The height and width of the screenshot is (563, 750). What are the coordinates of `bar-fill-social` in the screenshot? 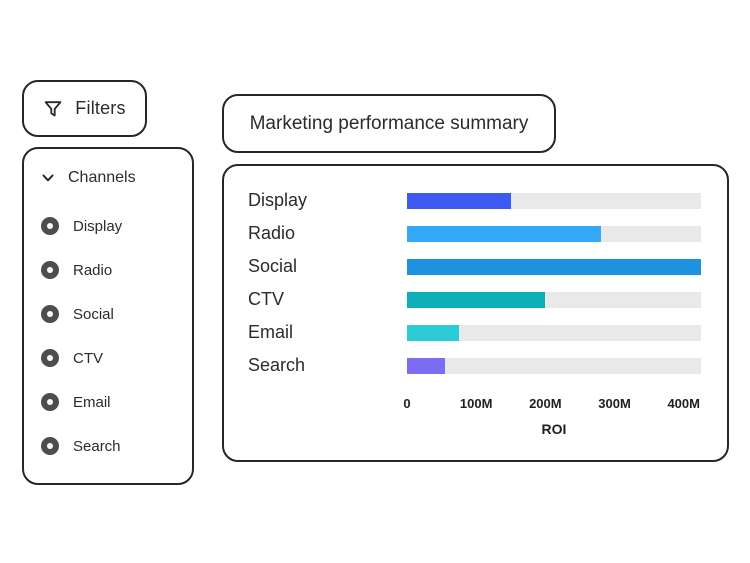 It's located at (554, 266).